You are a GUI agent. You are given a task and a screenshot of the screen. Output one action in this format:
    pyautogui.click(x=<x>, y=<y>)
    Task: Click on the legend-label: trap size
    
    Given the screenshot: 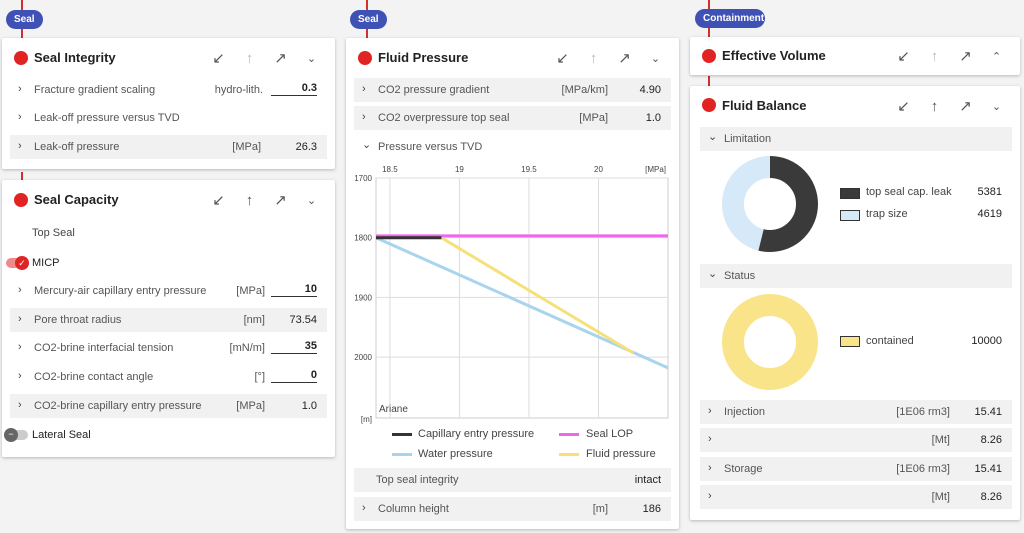 What is the action you would take?
    pyautogui.click(x=887, y=214)
    